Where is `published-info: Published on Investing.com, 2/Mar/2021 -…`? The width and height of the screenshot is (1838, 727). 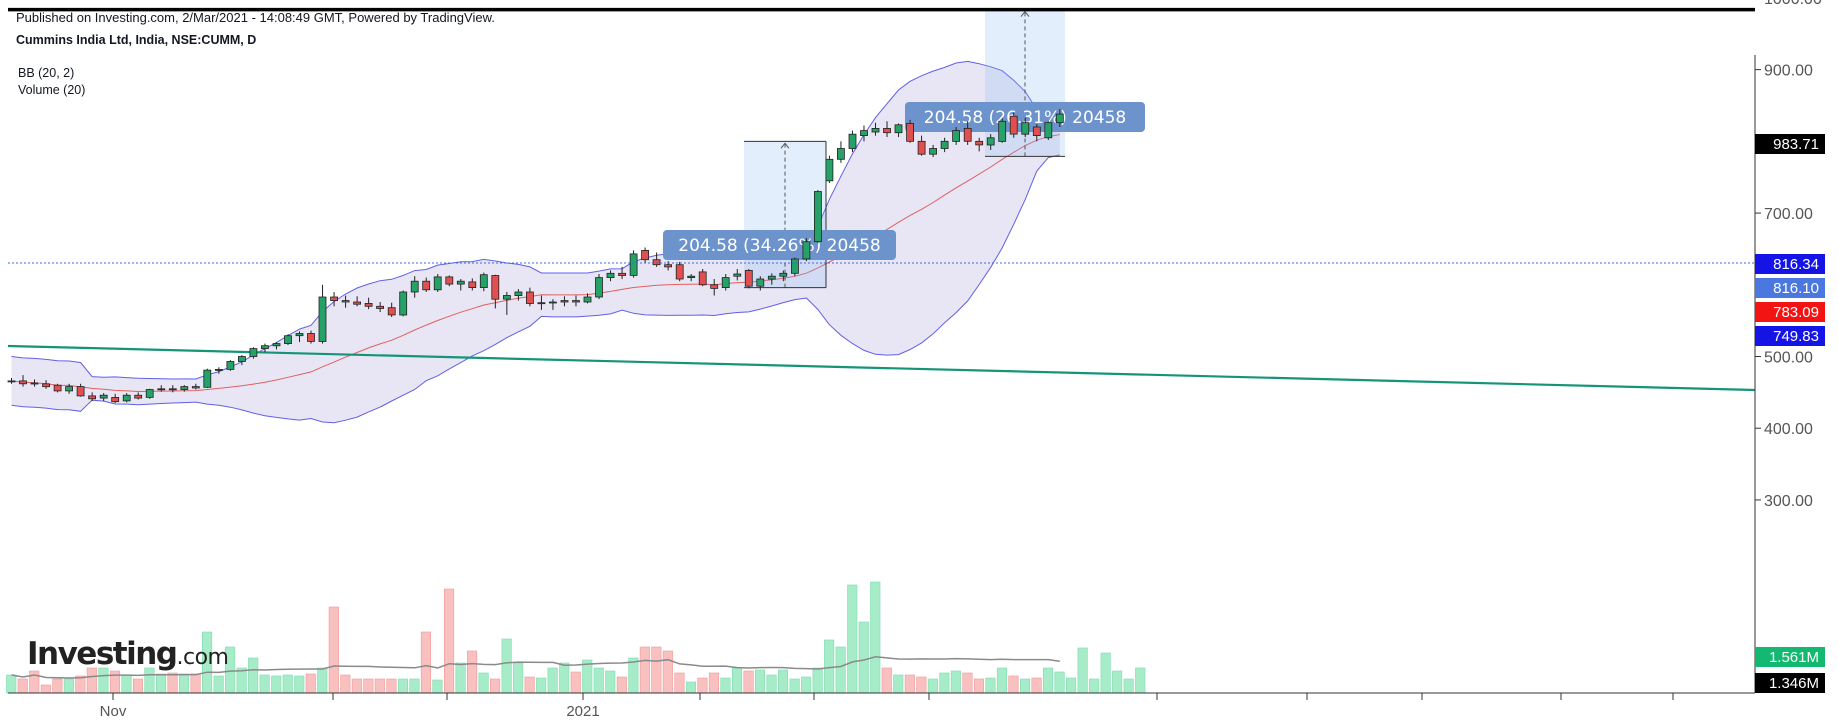
published-info: Published on Investing.com, 2/Mar/2021 -… is located at coordinates (255, 17).